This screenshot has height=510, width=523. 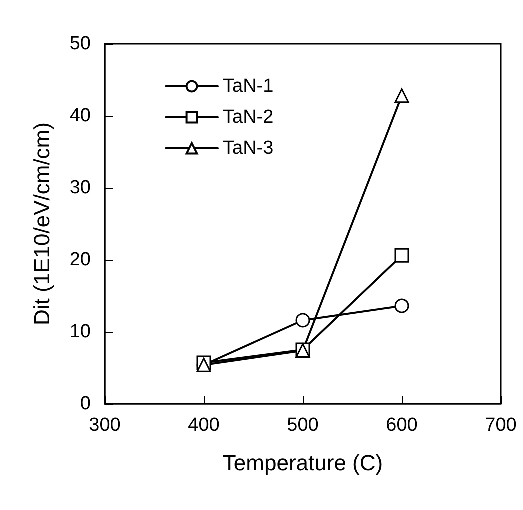 I want to click on legend-label: TaN-1, so click(x=248, y=86).